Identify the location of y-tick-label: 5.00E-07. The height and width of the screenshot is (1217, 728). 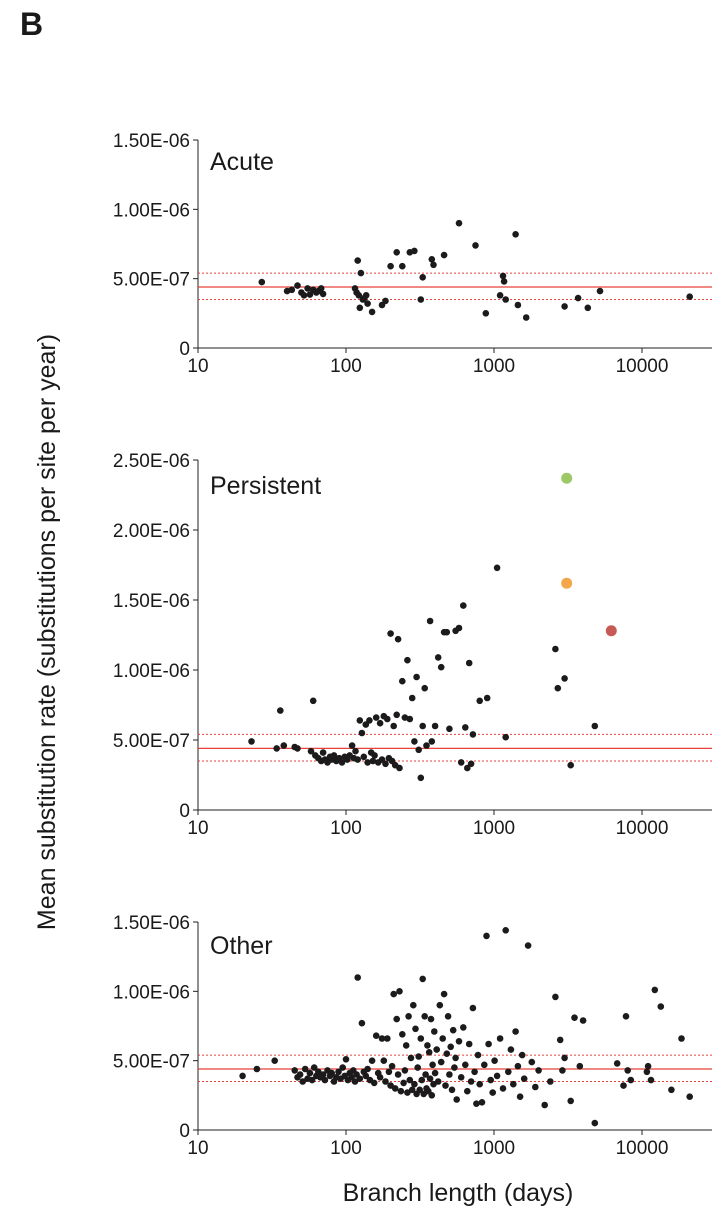
(151, 280).